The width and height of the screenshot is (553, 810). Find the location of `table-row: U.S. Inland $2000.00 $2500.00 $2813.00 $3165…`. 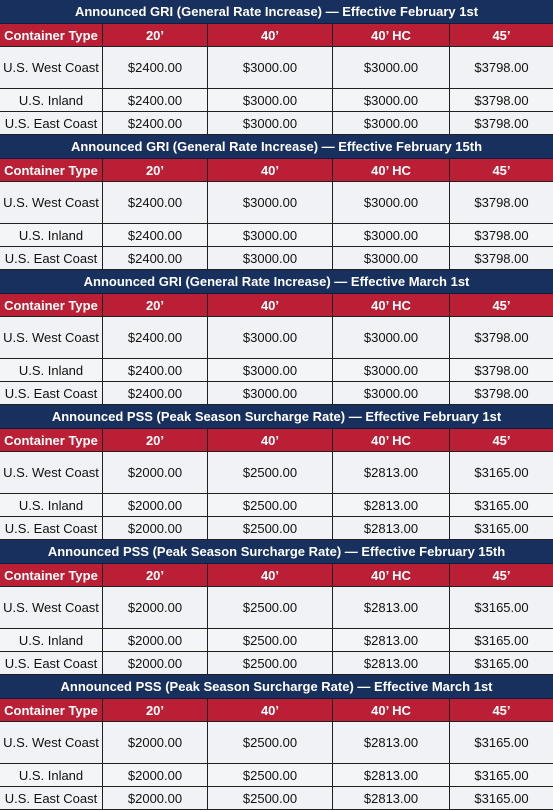

table-row: U.S. Inland $2000.00 $2500.00 $2813.00 $3165… is located at coordinates (276, 505).